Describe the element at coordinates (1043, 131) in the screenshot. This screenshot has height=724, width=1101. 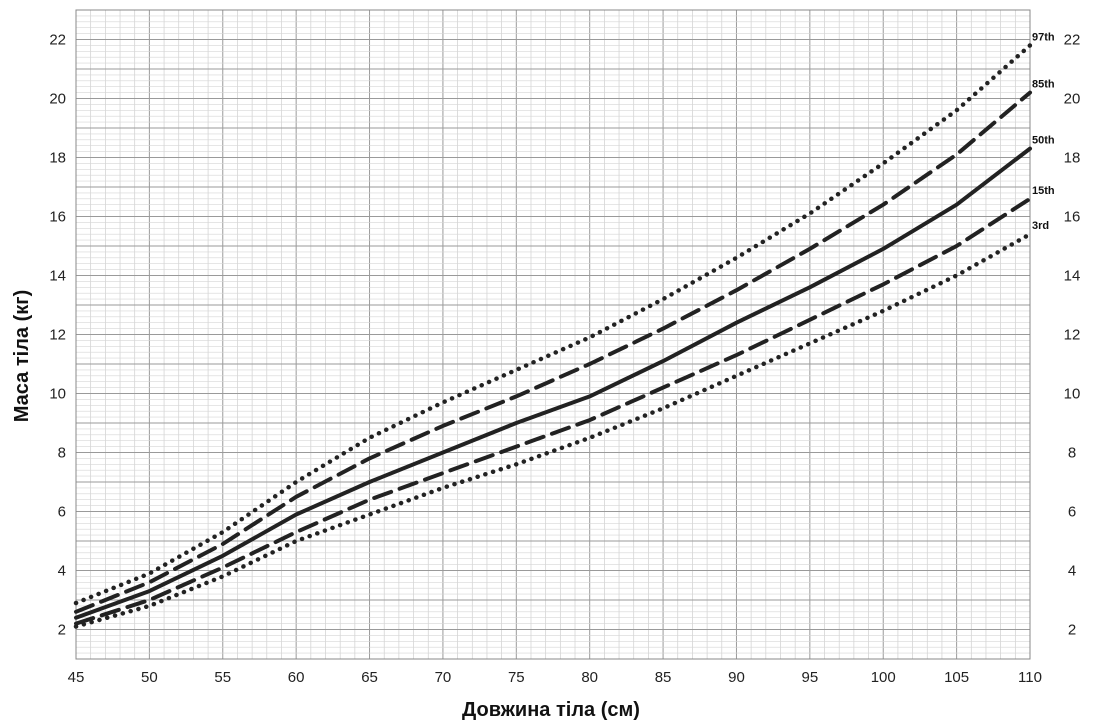
I see `series-labels: 97th 85th 50th 15th 3rd` at that location.